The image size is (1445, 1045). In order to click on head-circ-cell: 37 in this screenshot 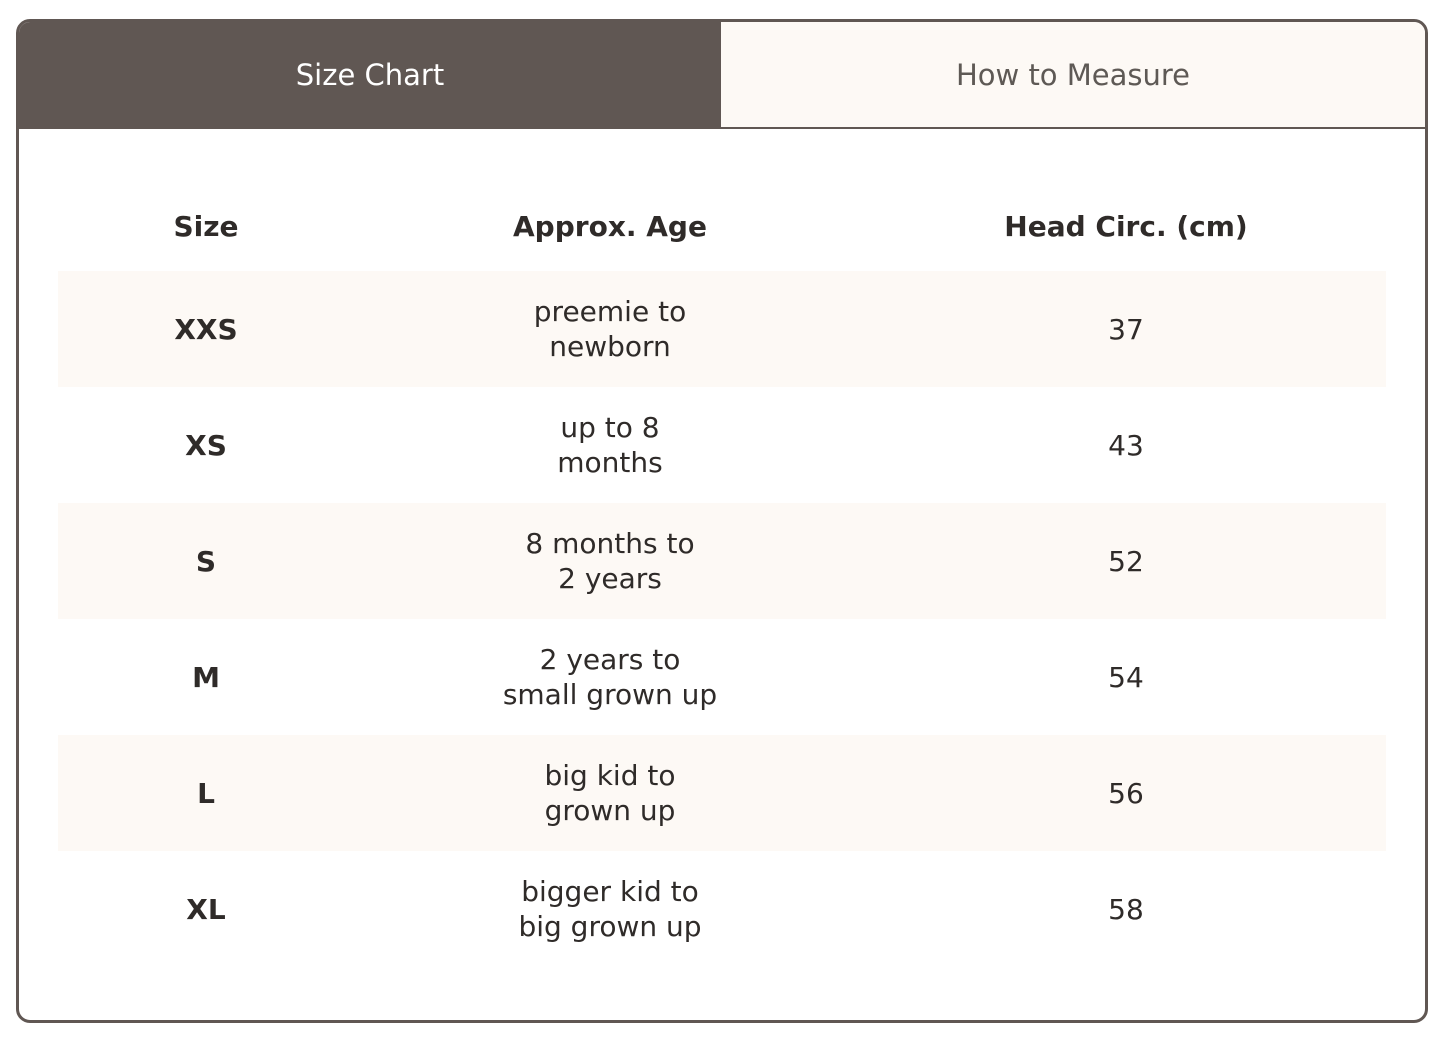, I will do `click(1126, 329)`.